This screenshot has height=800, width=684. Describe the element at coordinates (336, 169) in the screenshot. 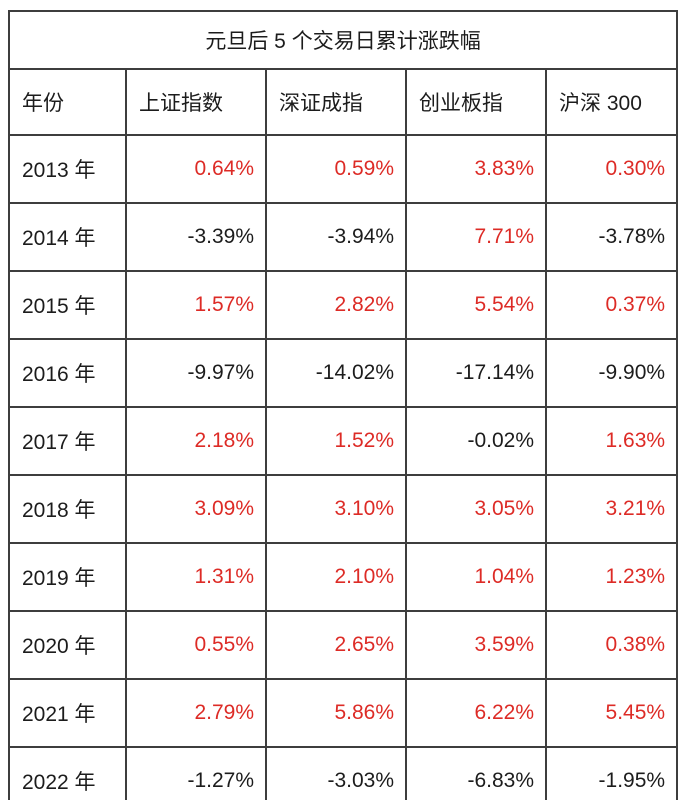

I see `value-cell: 0.59%` at that location.